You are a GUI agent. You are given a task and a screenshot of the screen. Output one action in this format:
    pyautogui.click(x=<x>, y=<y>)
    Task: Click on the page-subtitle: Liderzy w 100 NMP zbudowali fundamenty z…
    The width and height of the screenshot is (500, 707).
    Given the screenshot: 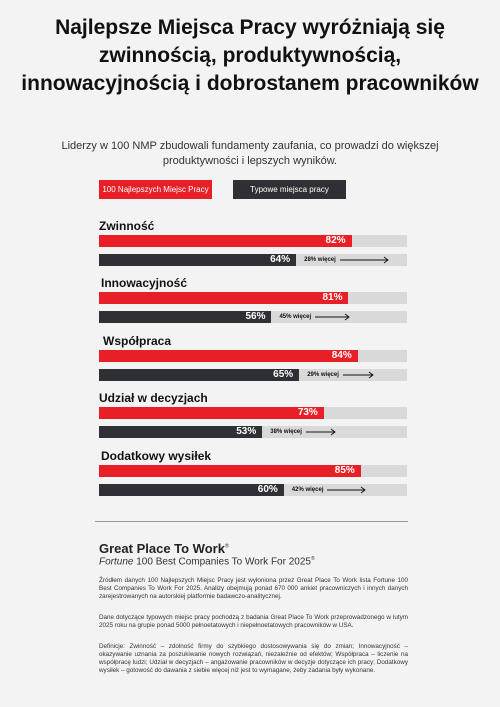 What is the action you would take?
    pyautogui.click(x=250, y=153)
    